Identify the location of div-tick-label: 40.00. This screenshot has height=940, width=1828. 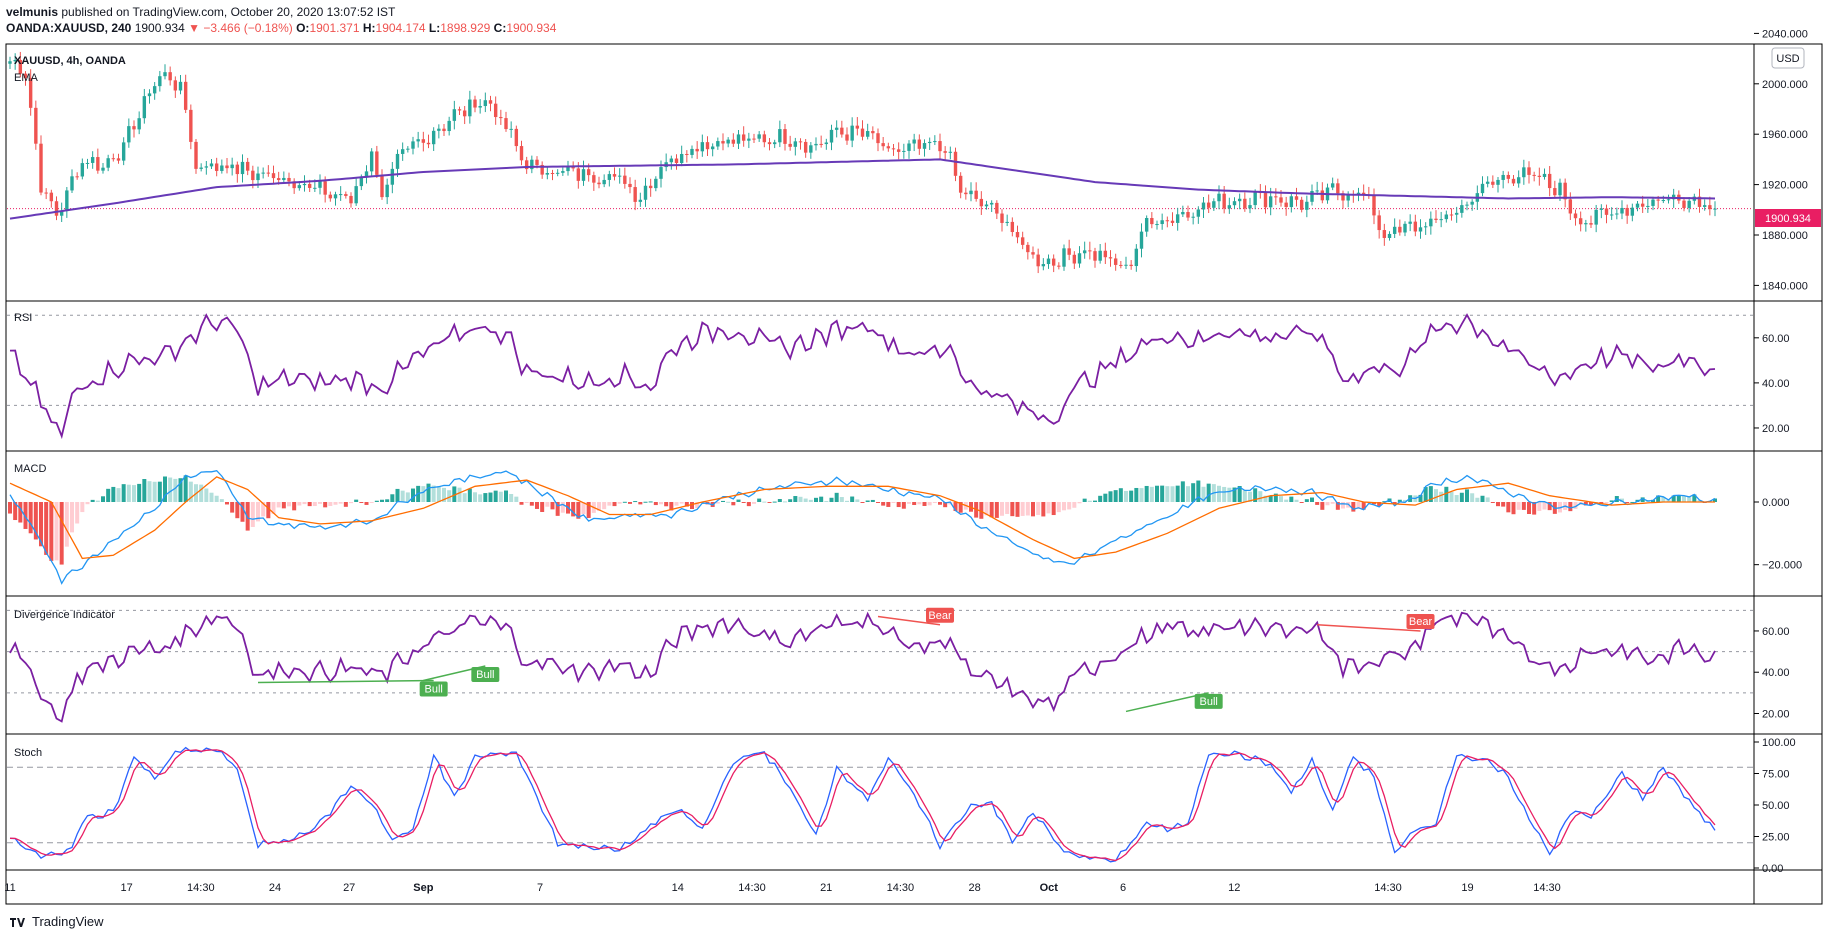
(1776, 673).